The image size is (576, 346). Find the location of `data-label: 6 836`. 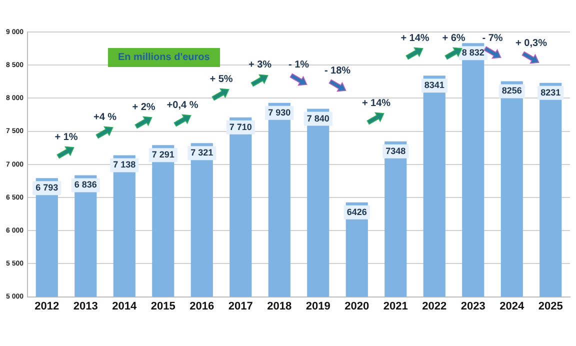

data-label: 6 836 is located at coordinates (85, 185).